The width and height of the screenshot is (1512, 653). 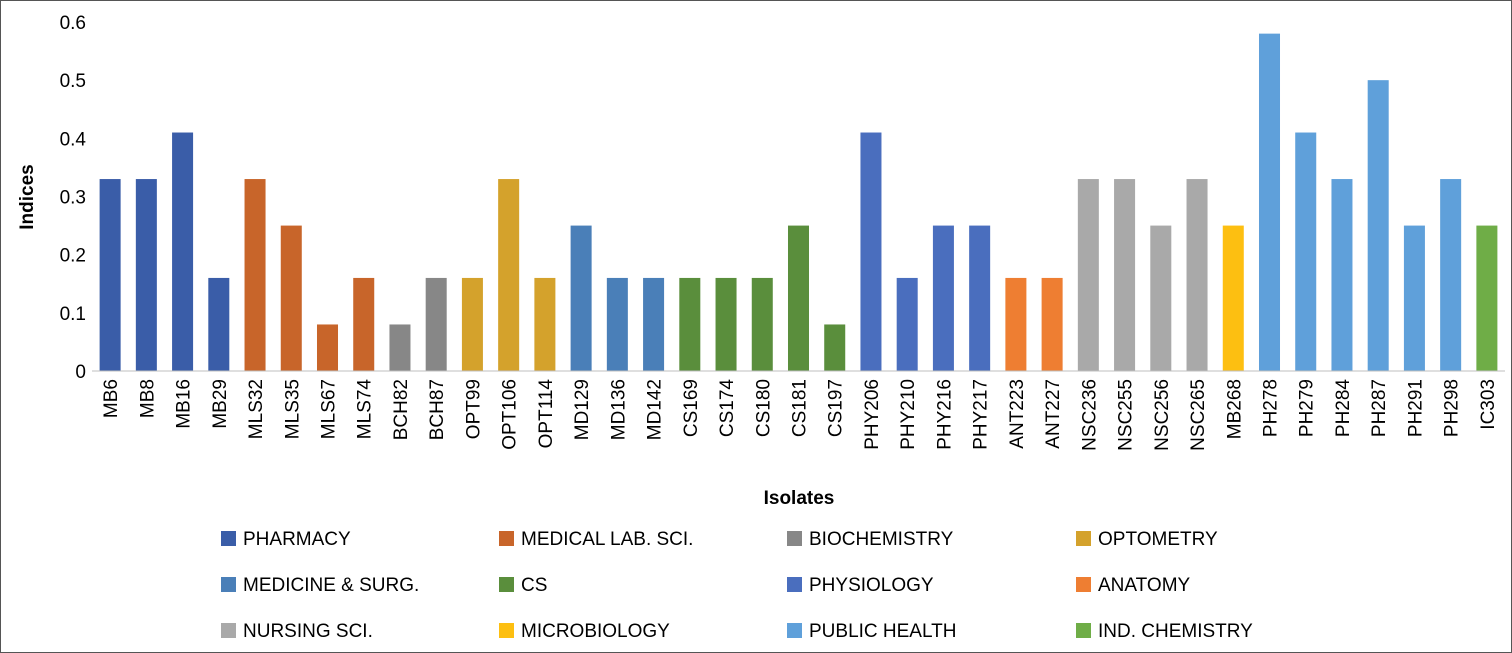 I want to click on x-tick-label: CS181, so click(x=800, y=408).